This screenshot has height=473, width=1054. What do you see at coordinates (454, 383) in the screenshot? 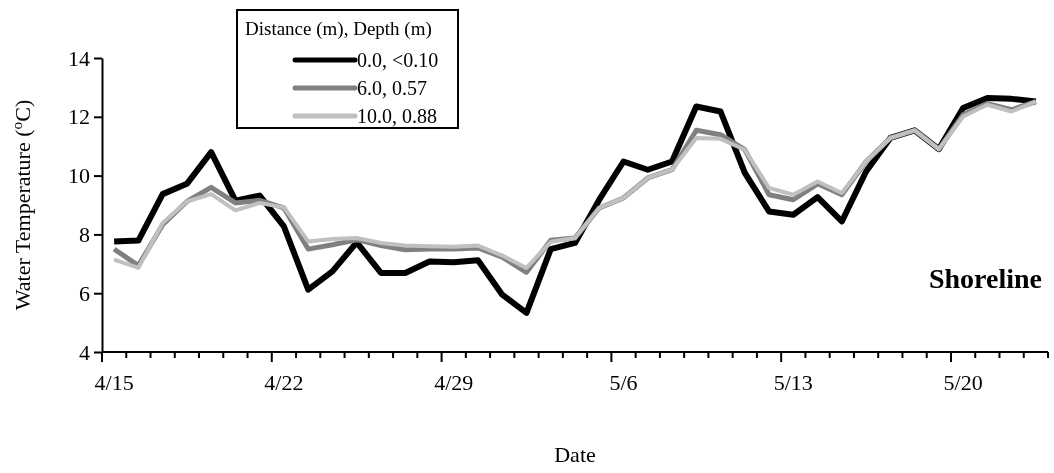
I see `x-tick-label: 4/29` at bounding box center [454, 383].